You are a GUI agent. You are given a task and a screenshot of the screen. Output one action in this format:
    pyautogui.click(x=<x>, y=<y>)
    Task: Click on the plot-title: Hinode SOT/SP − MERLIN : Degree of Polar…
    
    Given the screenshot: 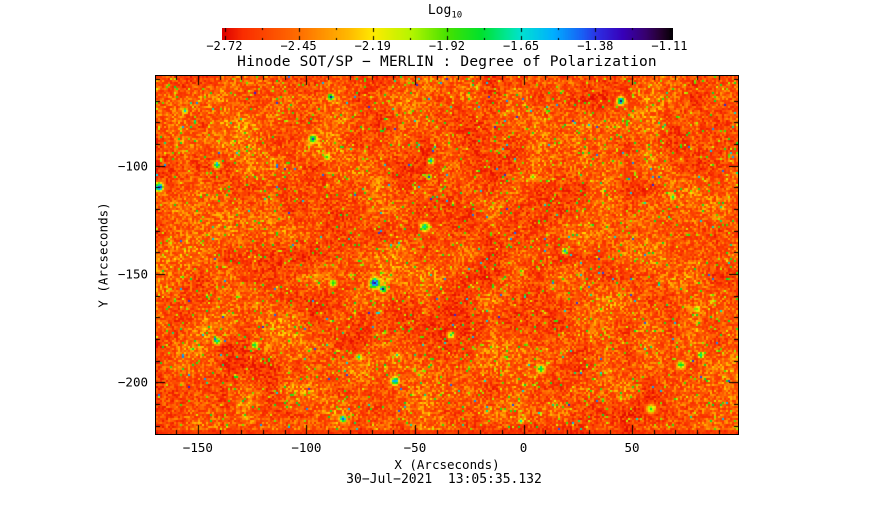 What is the action you would take?
    pyautogui.click(x=447, y=62)
    